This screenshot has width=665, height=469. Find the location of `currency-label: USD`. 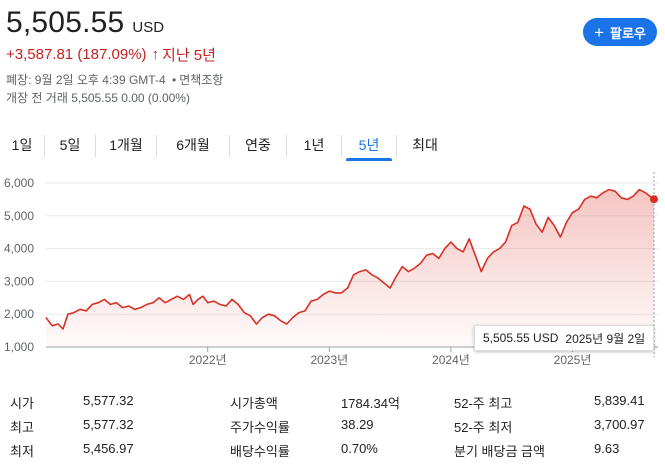

currency-label: USD is located at coordinates (148, 27).